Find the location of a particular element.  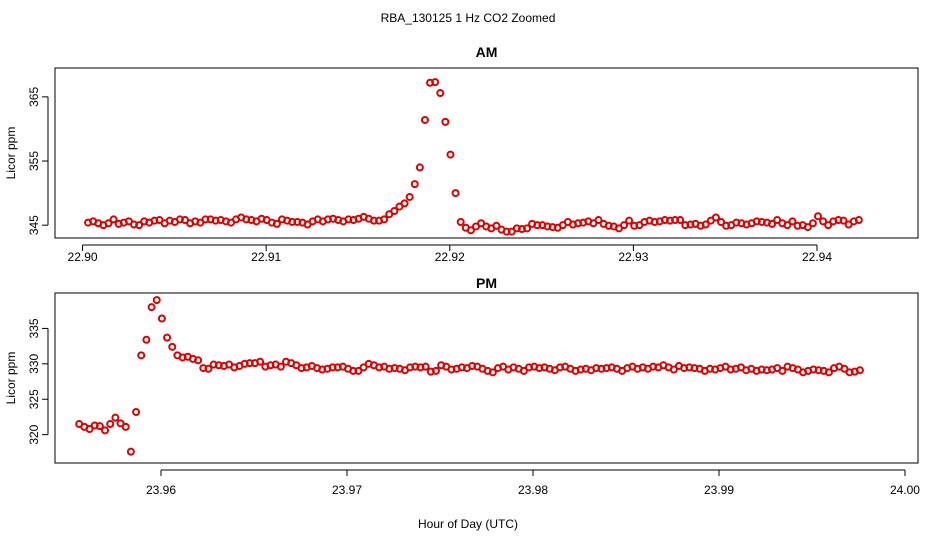

main-title: RBA_130125 1 Hz CO2 Zoomed is located at coordinates (468, 18).